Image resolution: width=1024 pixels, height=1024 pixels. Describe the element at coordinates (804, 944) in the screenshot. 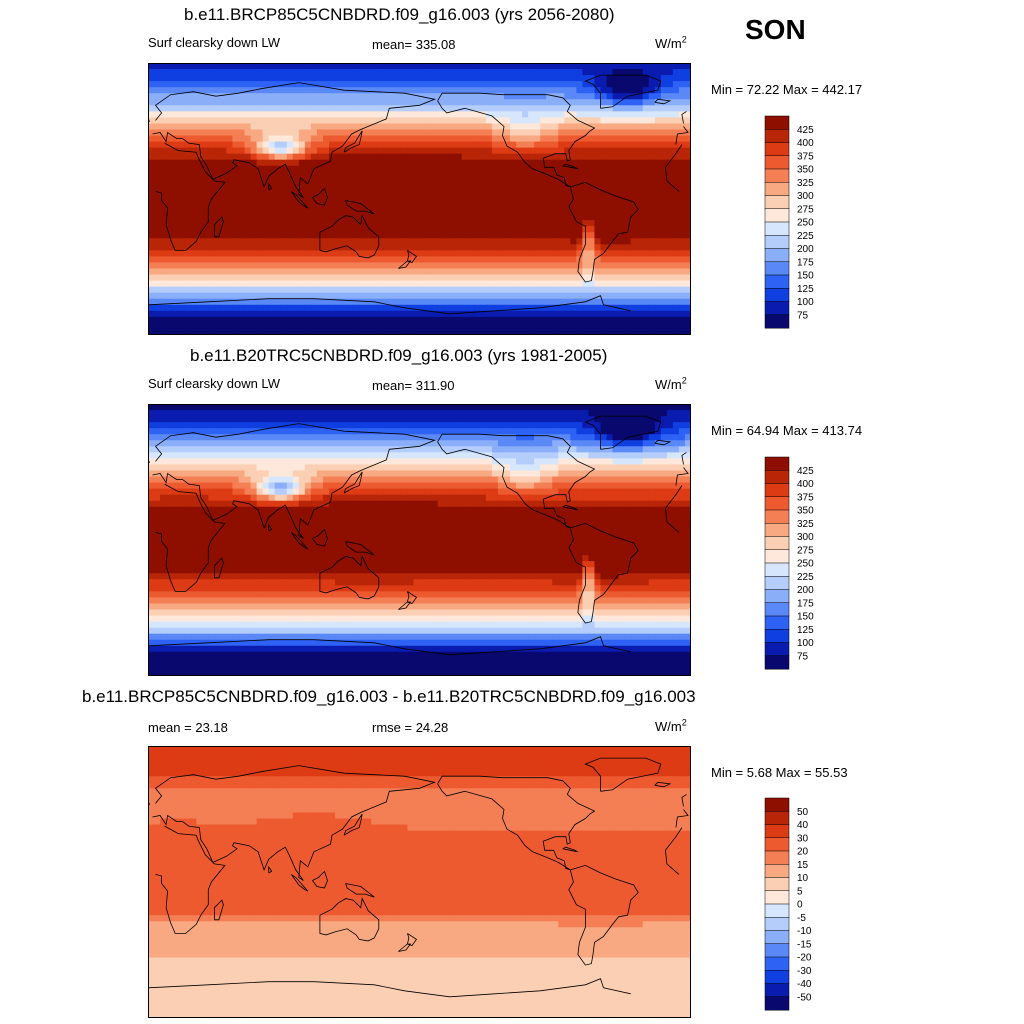

I see `colorbar-tick-label: -15` at that location.